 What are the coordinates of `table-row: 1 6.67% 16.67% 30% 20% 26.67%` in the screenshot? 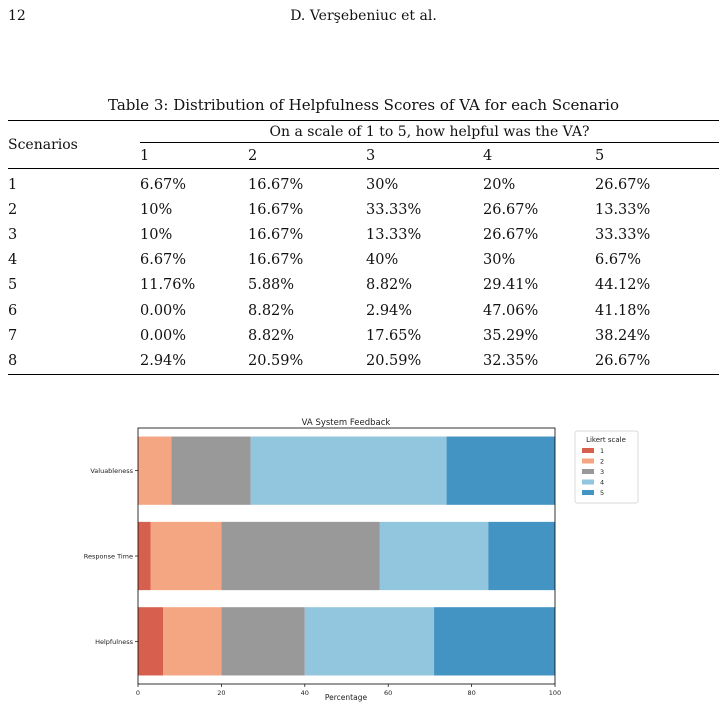 It's located at (363, 183).